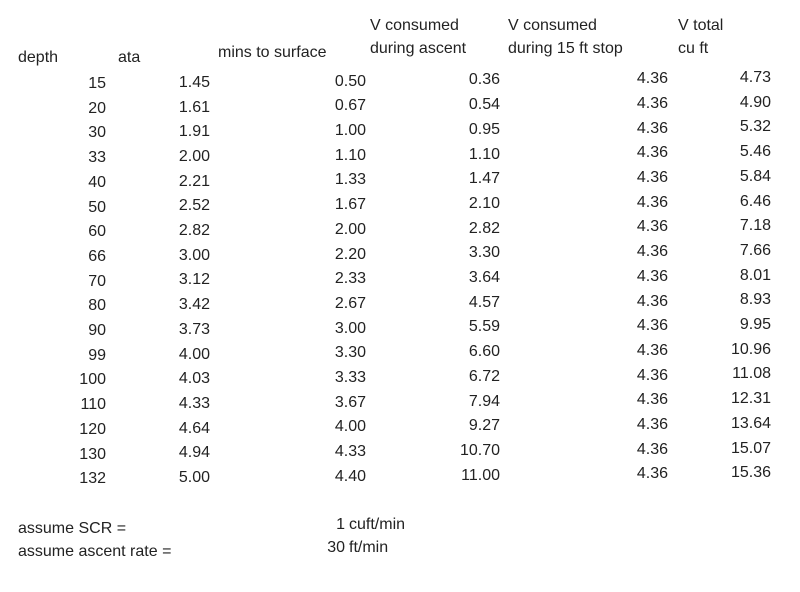 The height and width of the screenshot is (592, 800). Describe the element at coordinates (97, 306) in the screenshot. I see `table-cell: 80` at that location.